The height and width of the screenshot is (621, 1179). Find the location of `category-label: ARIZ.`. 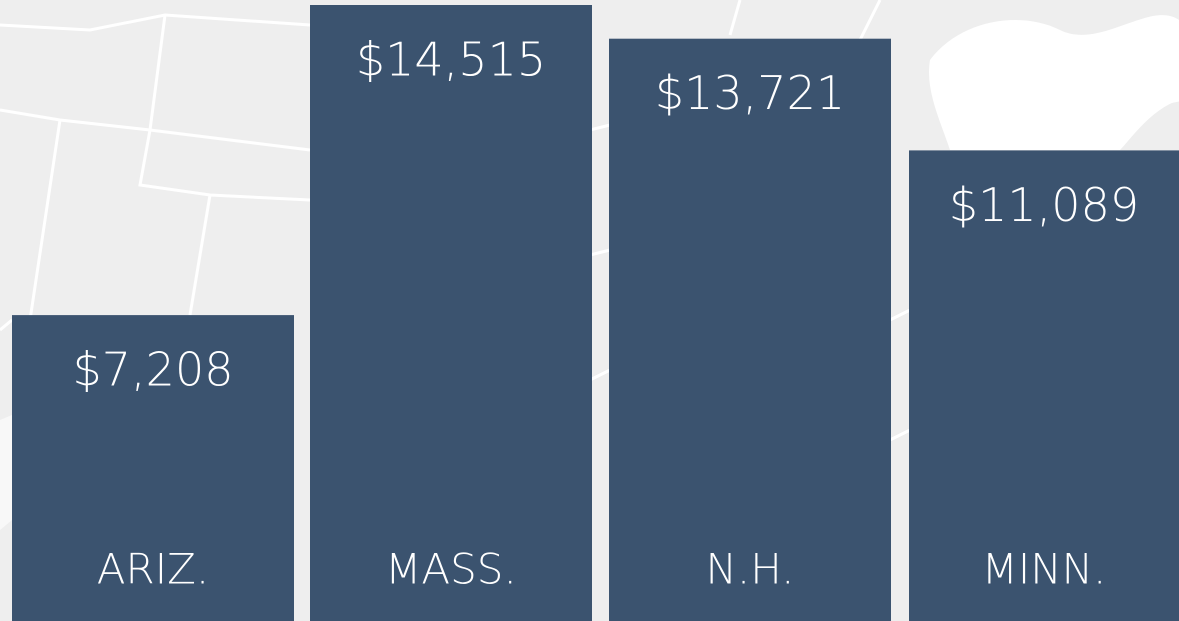

category-label: ARIZ. is located at coordinates (153, 569).